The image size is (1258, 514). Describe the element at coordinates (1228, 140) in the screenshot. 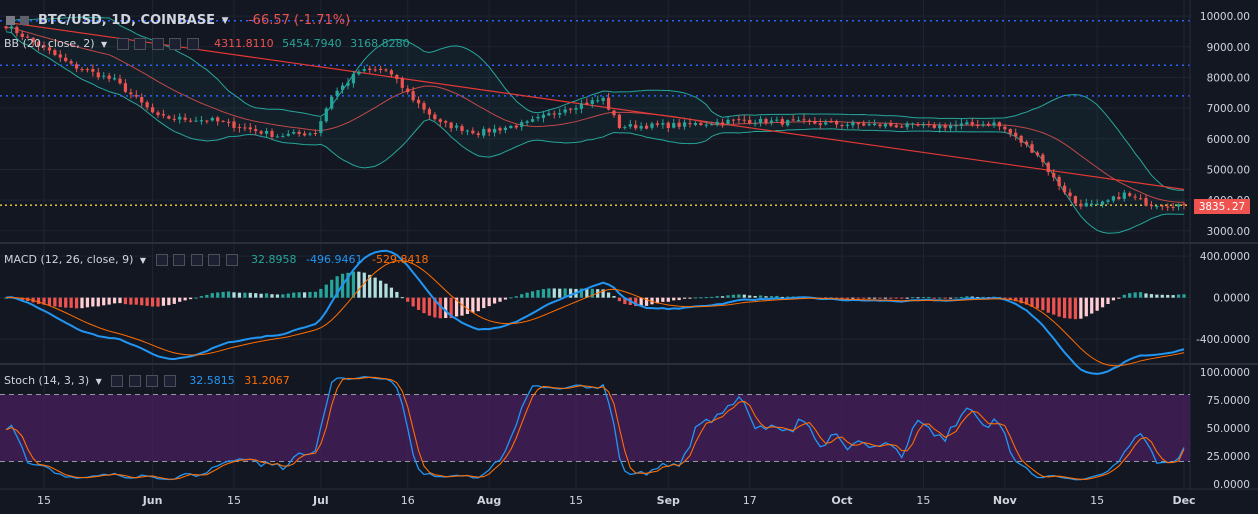

I see `price-axis-label: 6000.00` at that location.